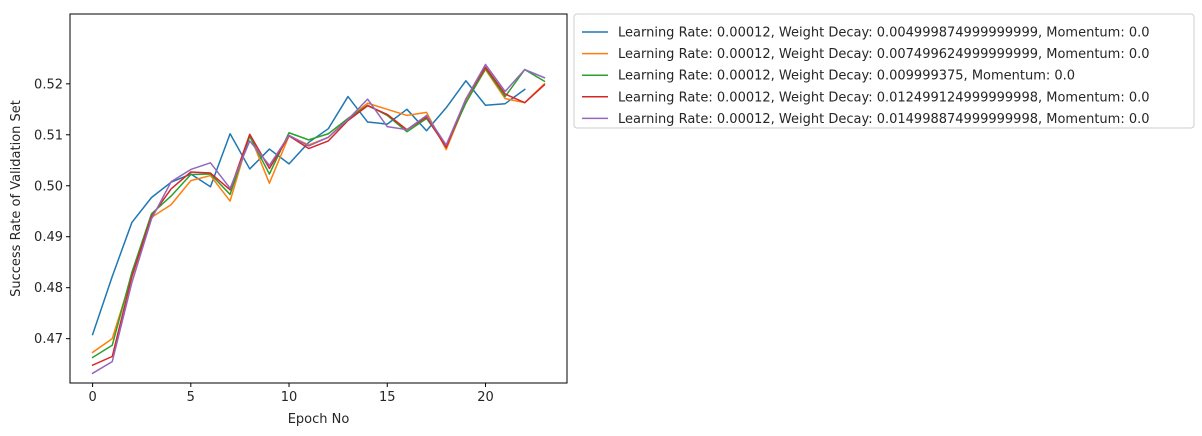  Describe the element at coordinates (48, 339) in the screenshot. I see `y-tick-label: 0.47` at that location.